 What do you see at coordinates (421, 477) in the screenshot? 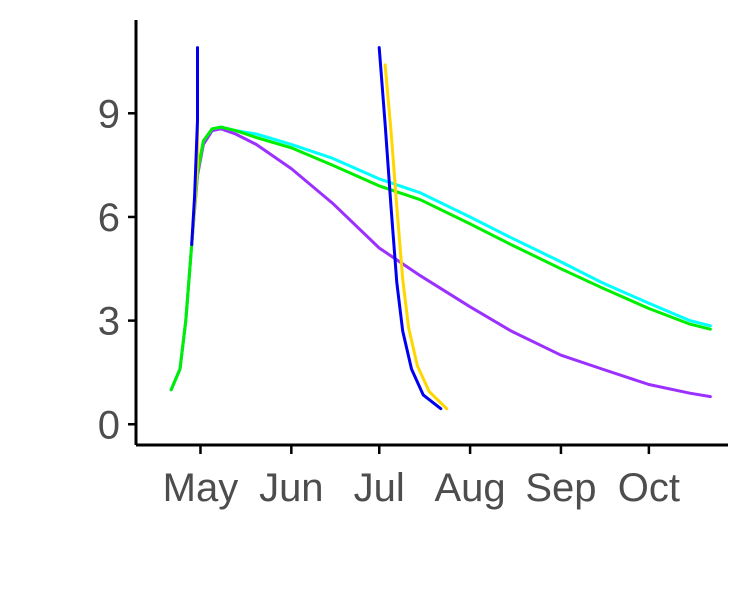
I see `x-axis-ticks: May Jun Jul Aug Sep Oct` at bounding box center [421, 477].